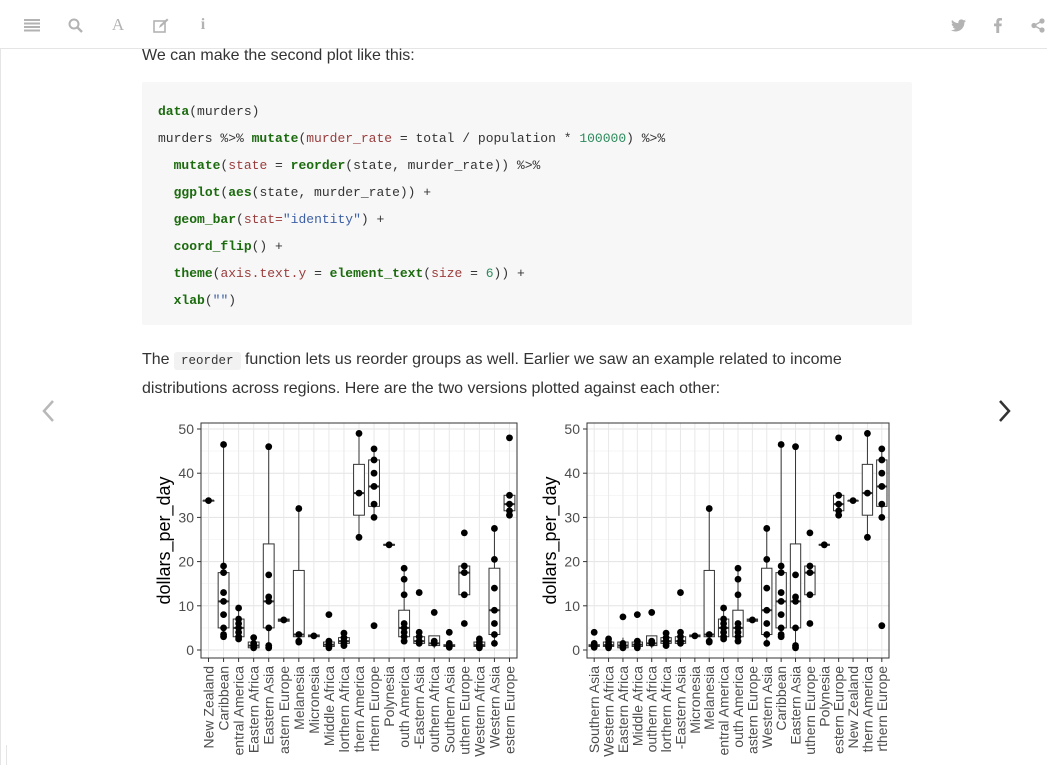 The height and width of the screenshot is (765, 1047). Describe the element at coordinates (186, 517) in the screenshot. I see `y-tick-label: 30` at that location.